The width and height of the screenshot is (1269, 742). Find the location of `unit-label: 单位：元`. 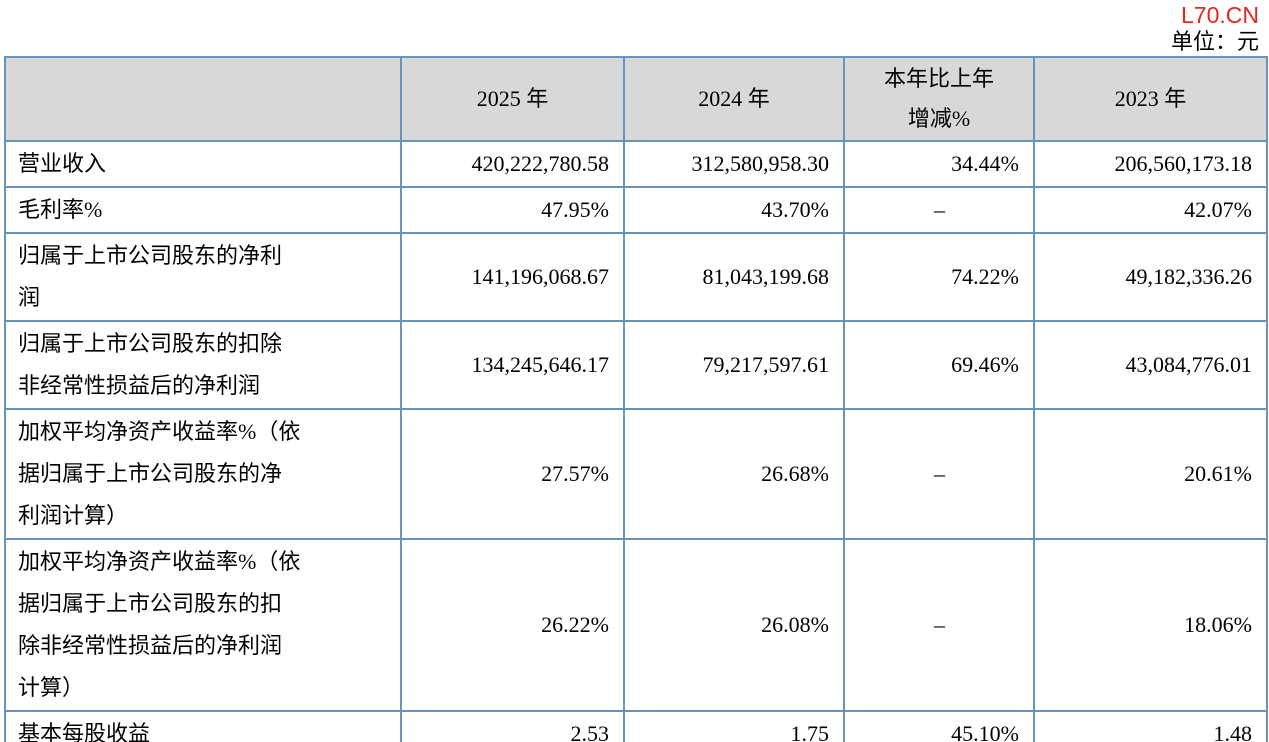

unit-label: 单位：元 is located at coordinates (1214, 41).